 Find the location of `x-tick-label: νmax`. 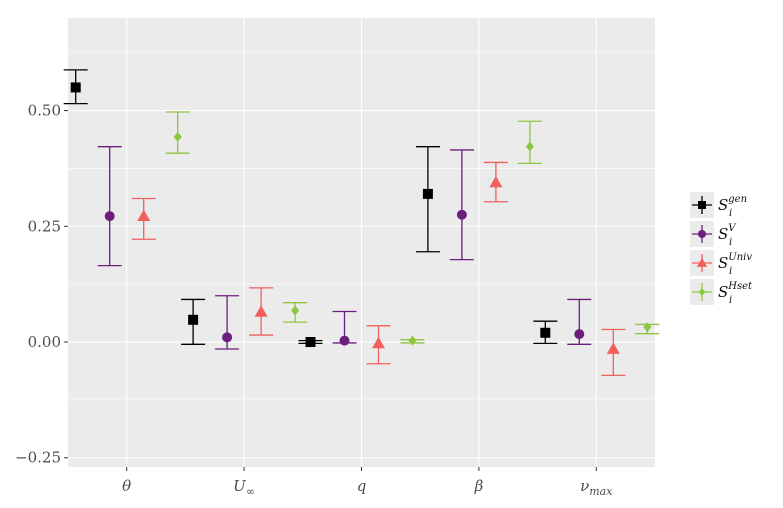

x-tick-label: νmax is located at coordinates (596, 487).